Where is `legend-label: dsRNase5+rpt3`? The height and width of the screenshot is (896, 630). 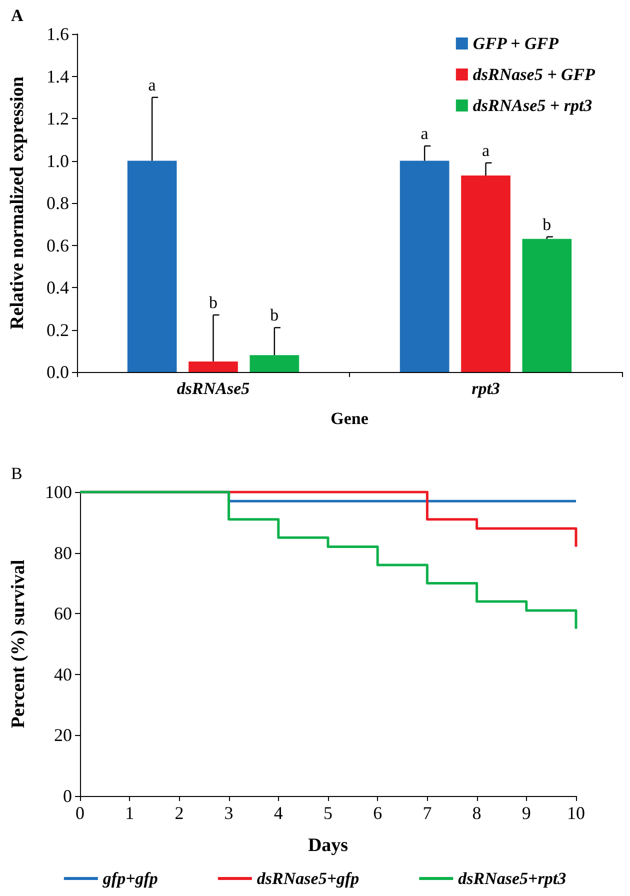 legend-label: dsRNase5+rpt3 is located at coordinates (512, 878).